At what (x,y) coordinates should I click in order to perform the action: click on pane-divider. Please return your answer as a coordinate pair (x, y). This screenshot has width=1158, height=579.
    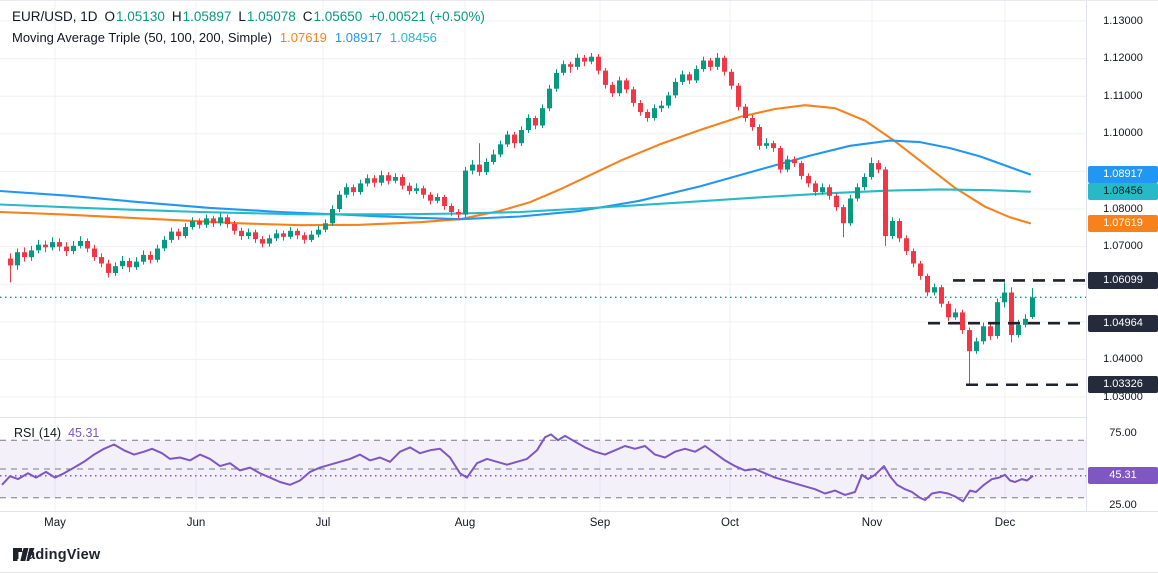
    Looking at the image, I should click on (543, 417).